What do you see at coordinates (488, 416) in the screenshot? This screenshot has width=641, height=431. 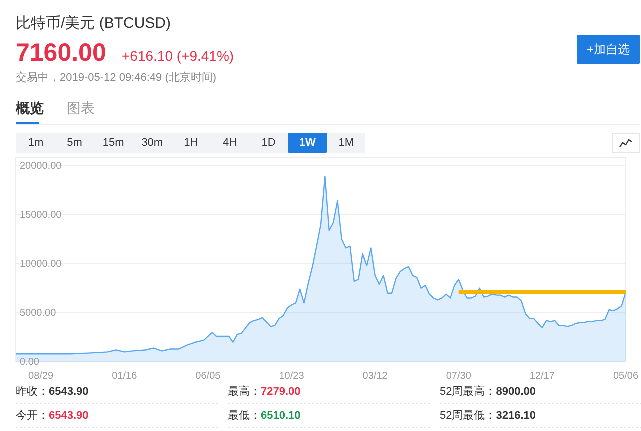 I see `text: 52周最低：3216.10` at bounding box center [488, 416].